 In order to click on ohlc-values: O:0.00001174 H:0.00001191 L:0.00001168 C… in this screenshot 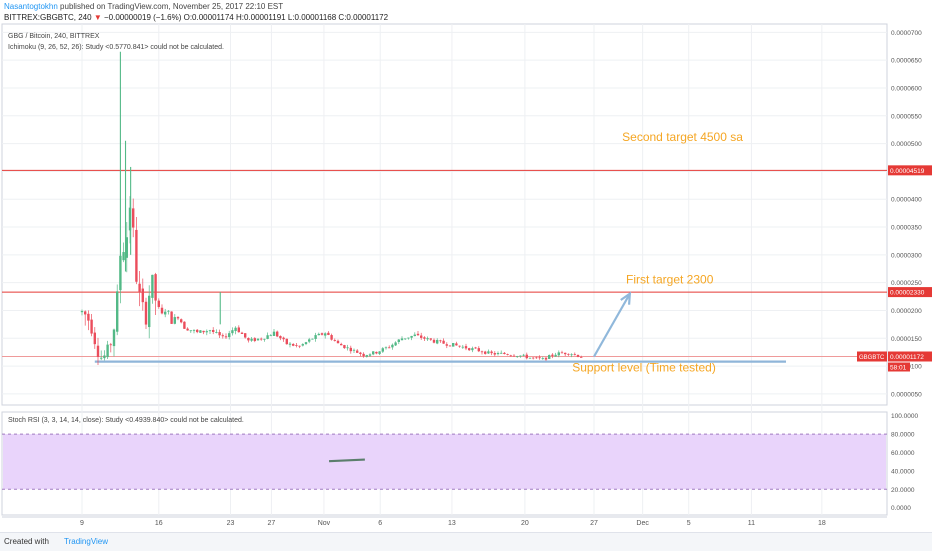, I will do `click(286, 17)`.